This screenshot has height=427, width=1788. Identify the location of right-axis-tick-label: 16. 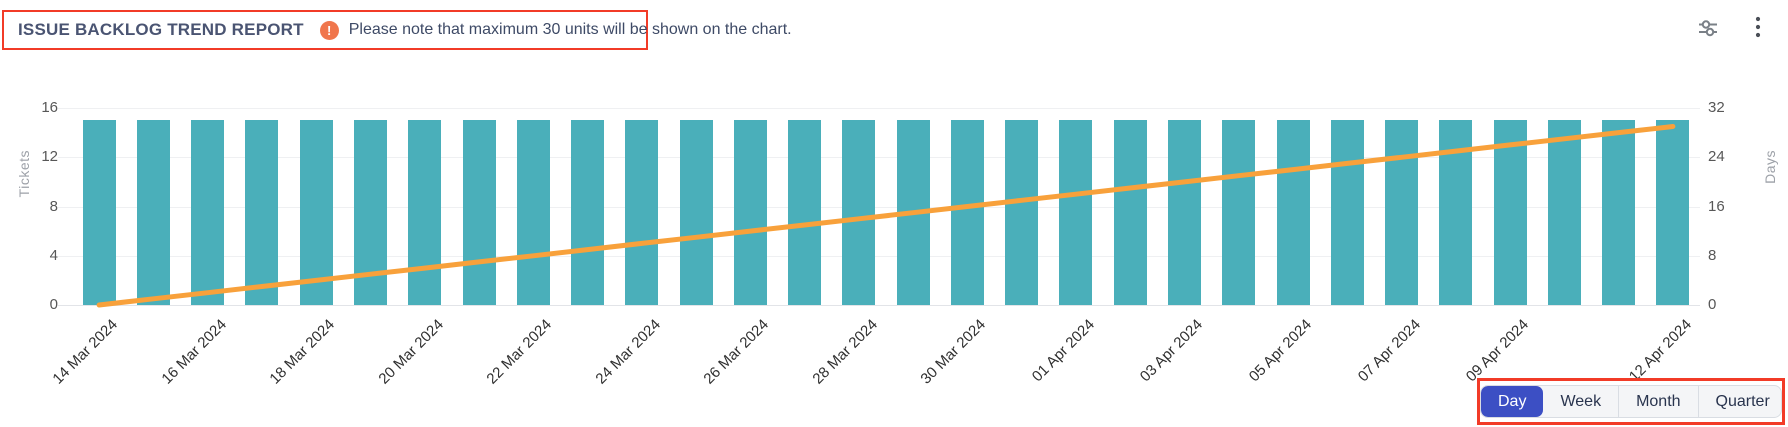
(1716, 206).